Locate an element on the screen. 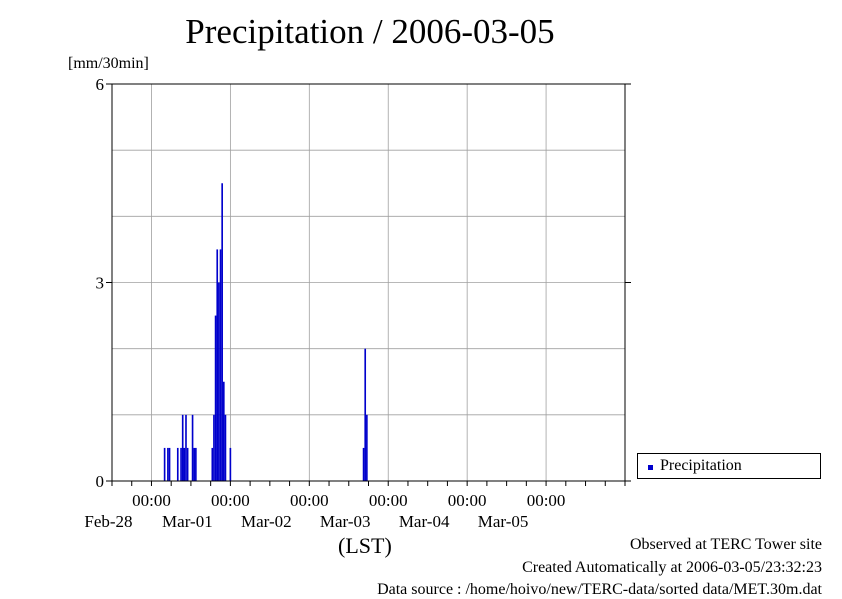 The height and width of the screenshot is (599, 842). chart-title: Precipitation / 2006-03-05 is located at coordinates (370, 31).